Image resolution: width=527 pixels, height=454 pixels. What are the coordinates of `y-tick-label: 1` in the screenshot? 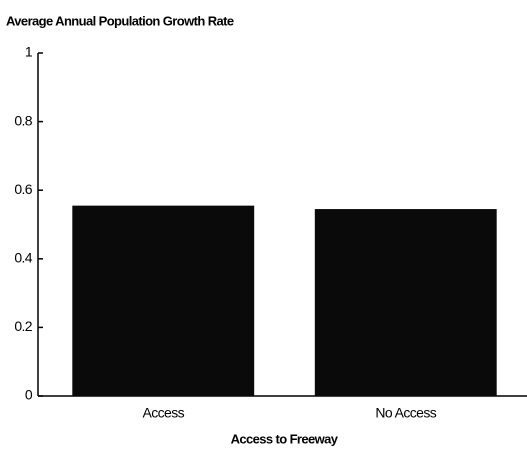 It's located at (29, 52).